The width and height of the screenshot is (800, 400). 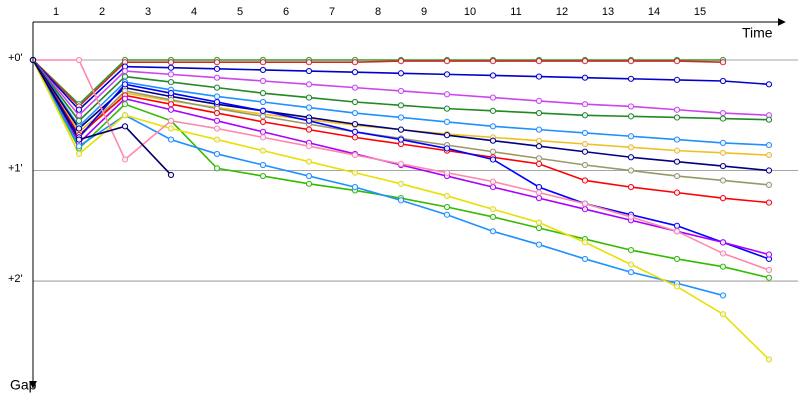 I want to click on x-axis-title: Time, so click(x=757, y=33).